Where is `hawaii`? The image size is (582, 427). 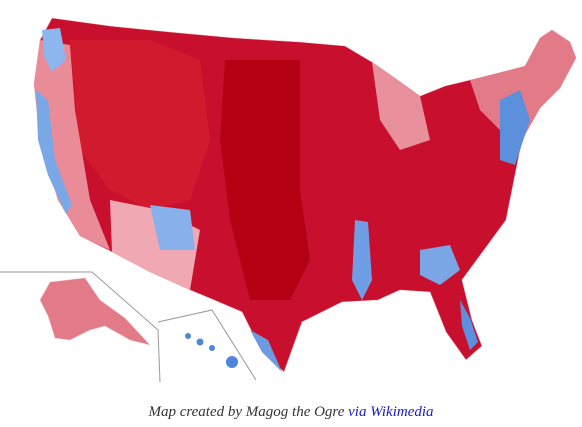
hawaii is located at coordinates (211, 350).